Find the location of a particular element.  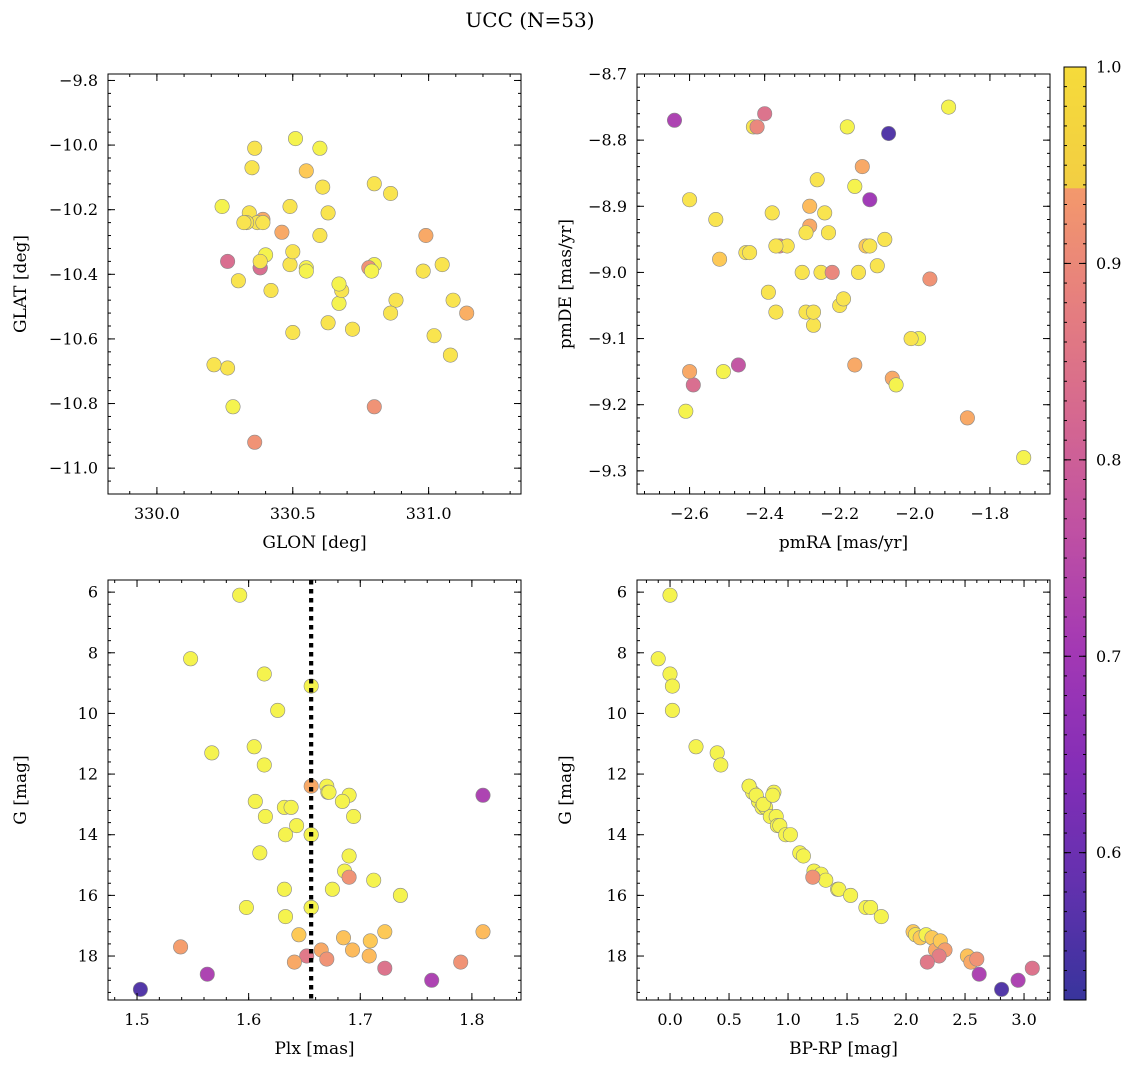

x-axis-label: GLON [deg] is located at coordinates (314, 543).